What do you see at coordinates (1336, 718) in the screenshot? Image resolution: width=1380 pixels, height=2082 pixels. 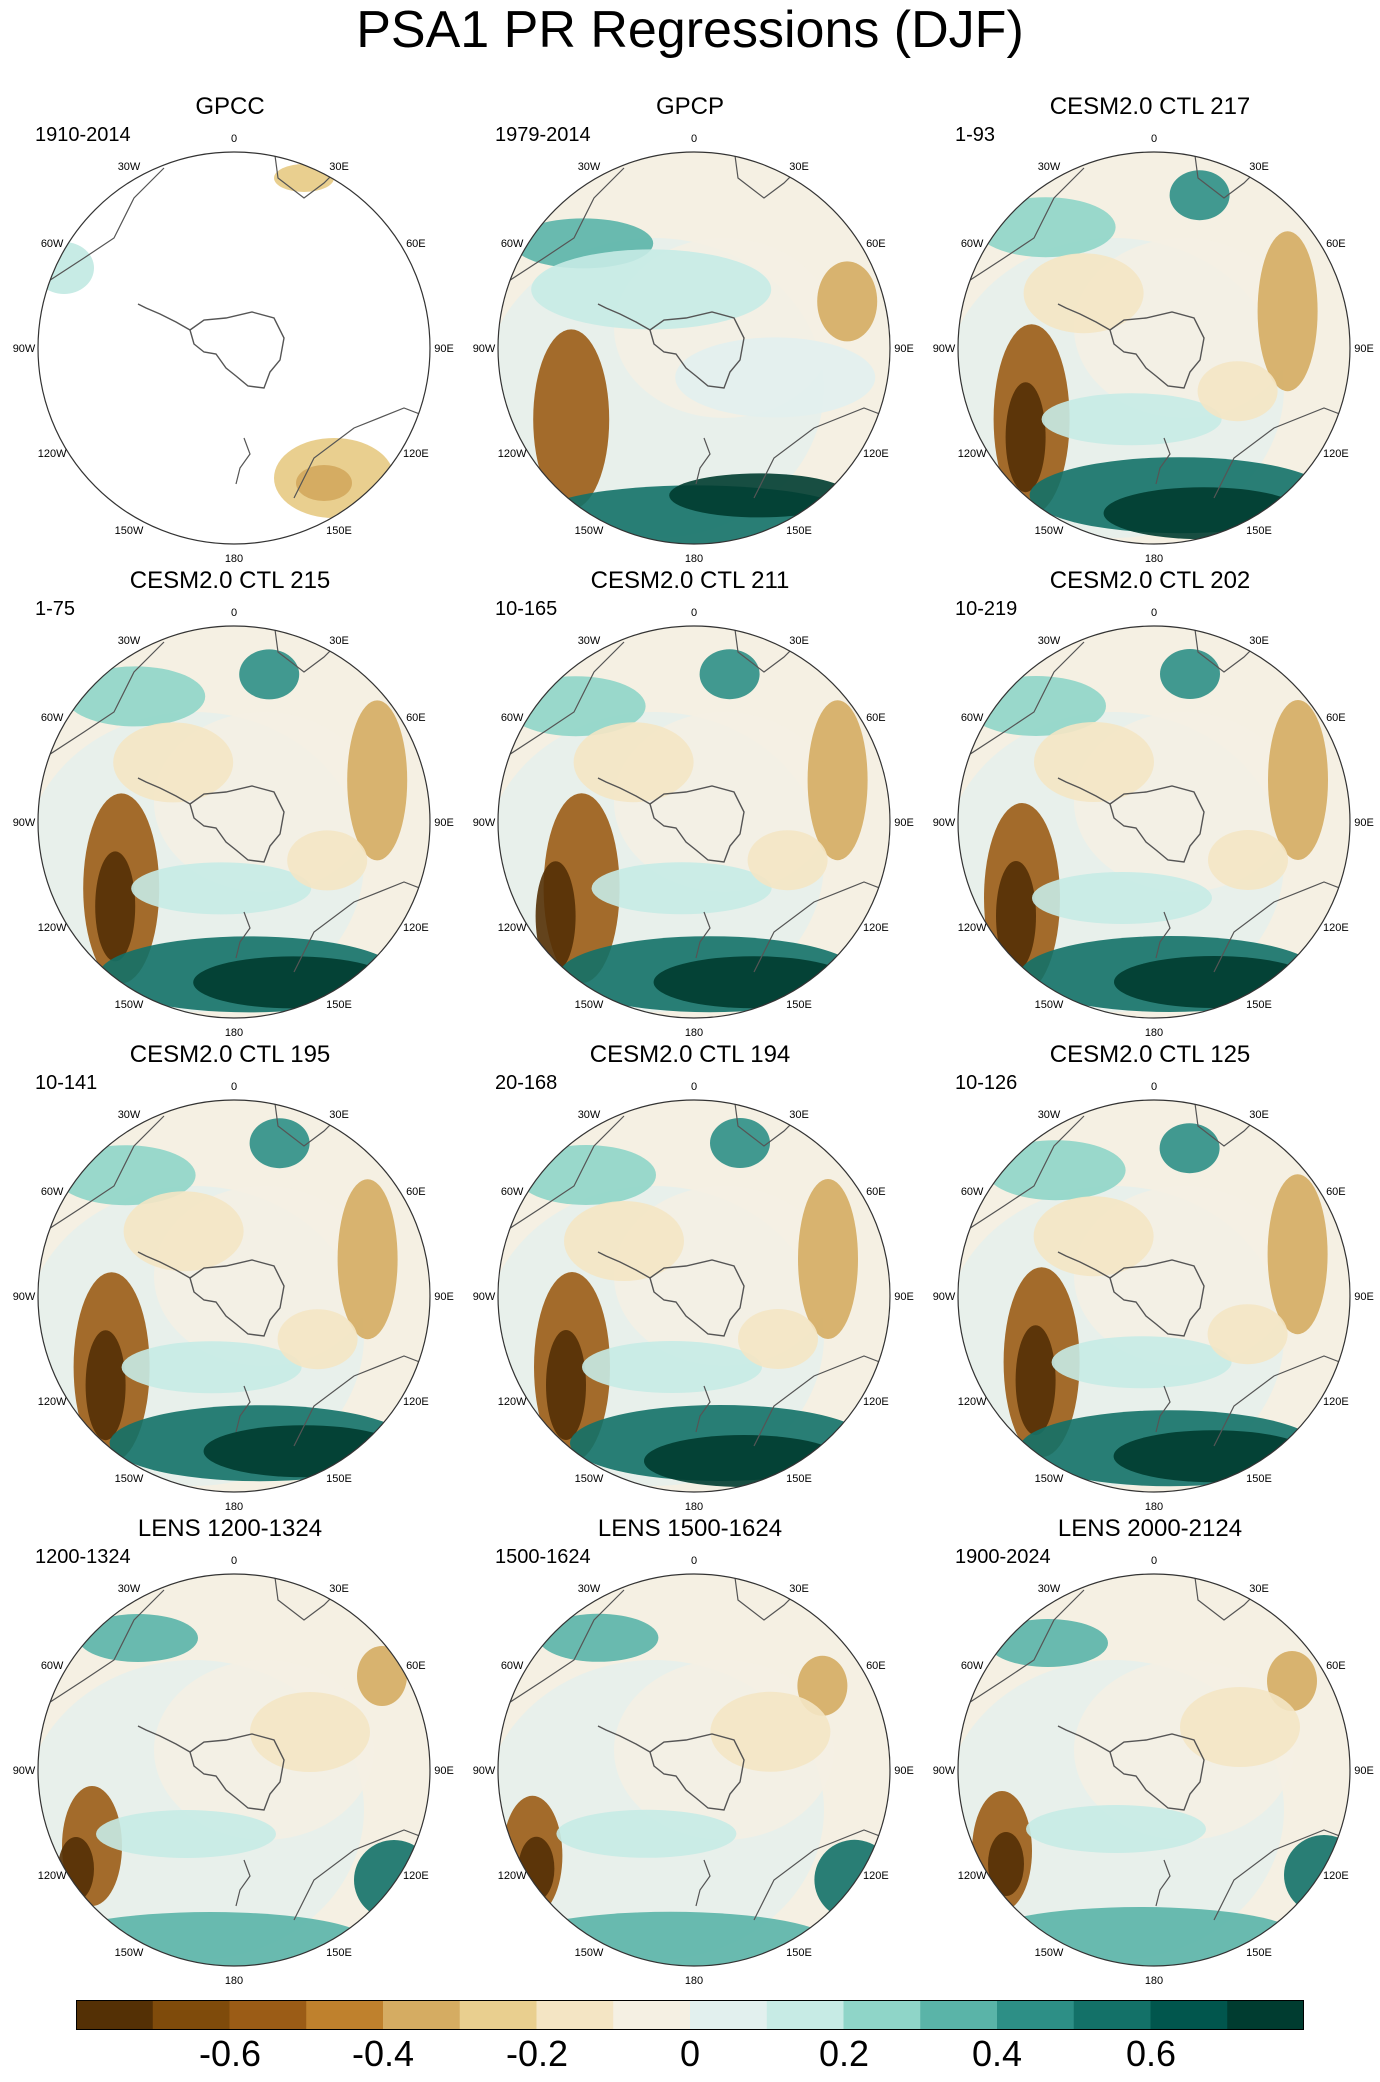 I see `longitude-label: 60E` at bounding box center [1336, 718].